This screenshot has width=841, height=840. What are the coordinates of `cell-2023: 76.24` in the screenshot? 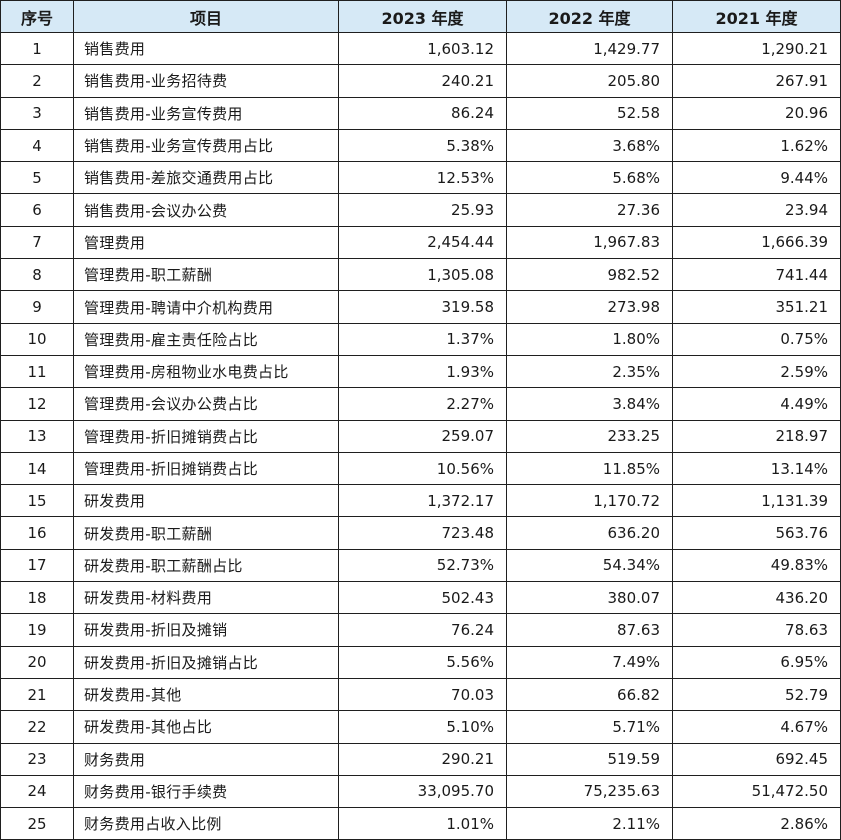 It's located at (422, 630).